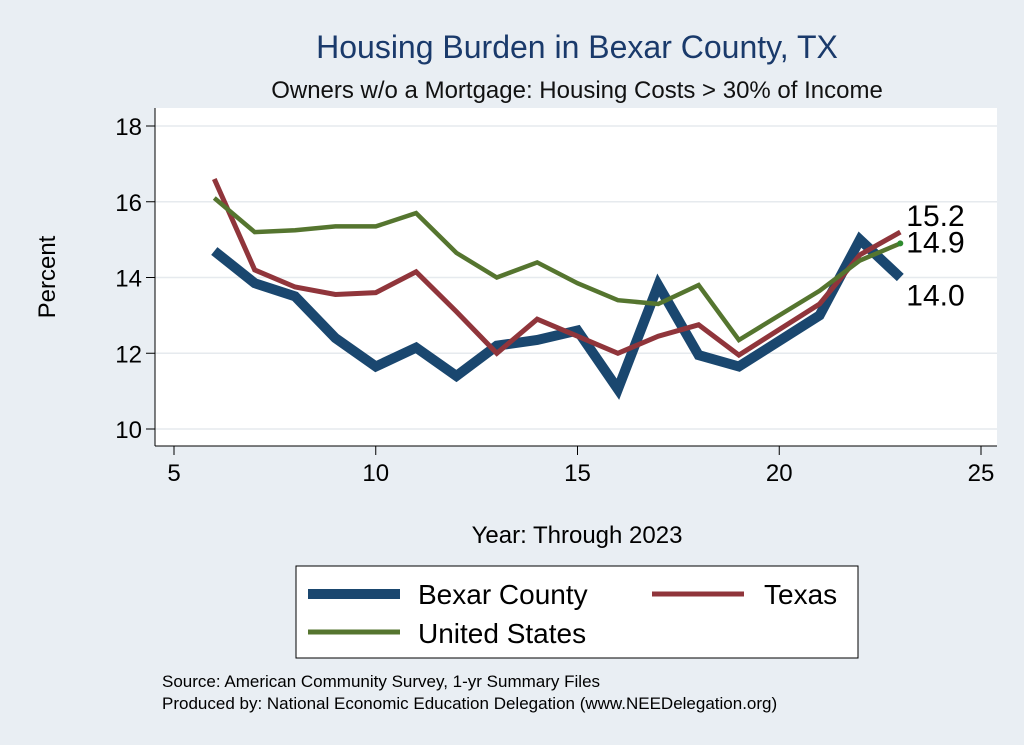  What do you see at coordinates (981, 473) in the screenshot?
I see `x-tick-label-25: 25` at bounding box center [981, 473].